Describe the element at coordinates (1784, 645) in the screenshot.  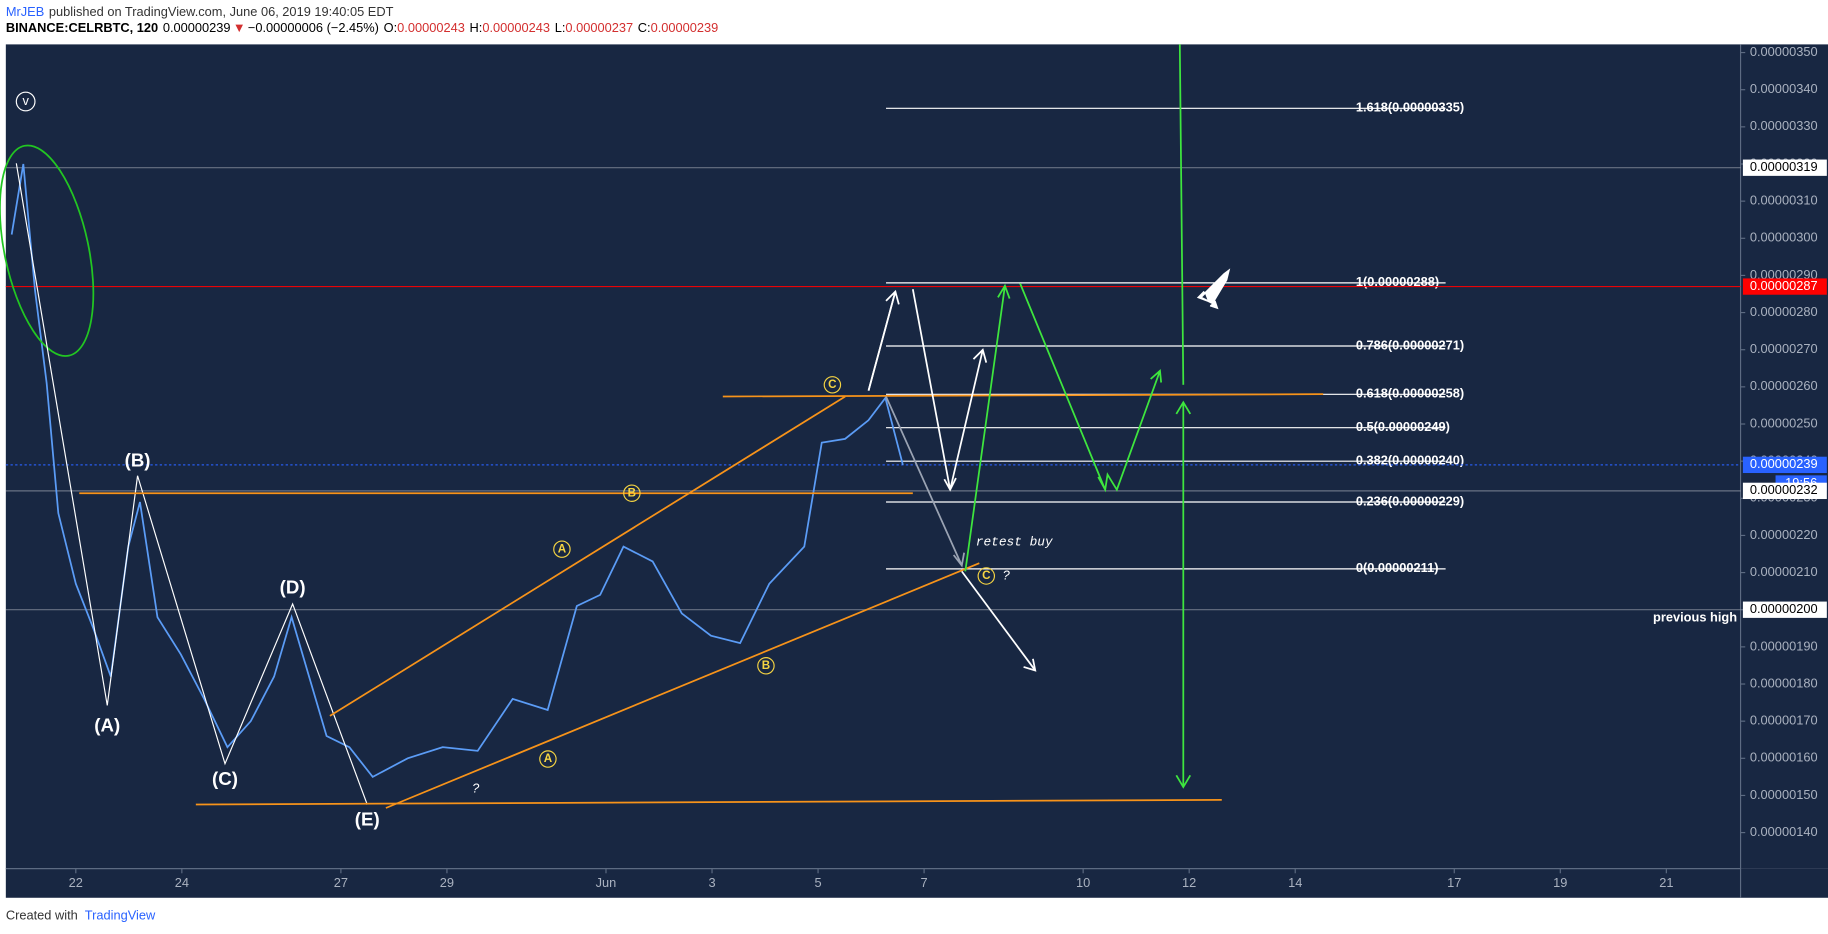
I see `y-tick-label: 0.00000190` at that location.